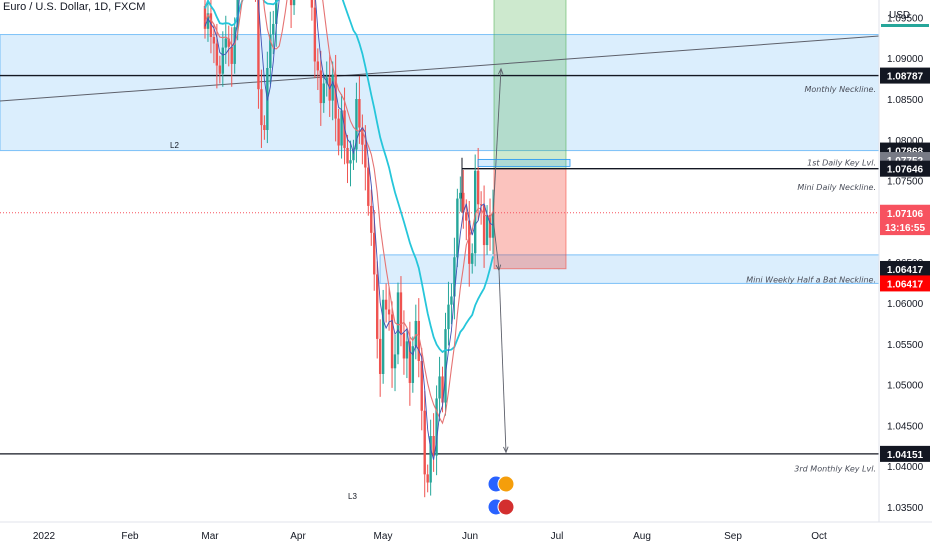  I want to click on y-tick-label: 1.09000, so click(905, 59).